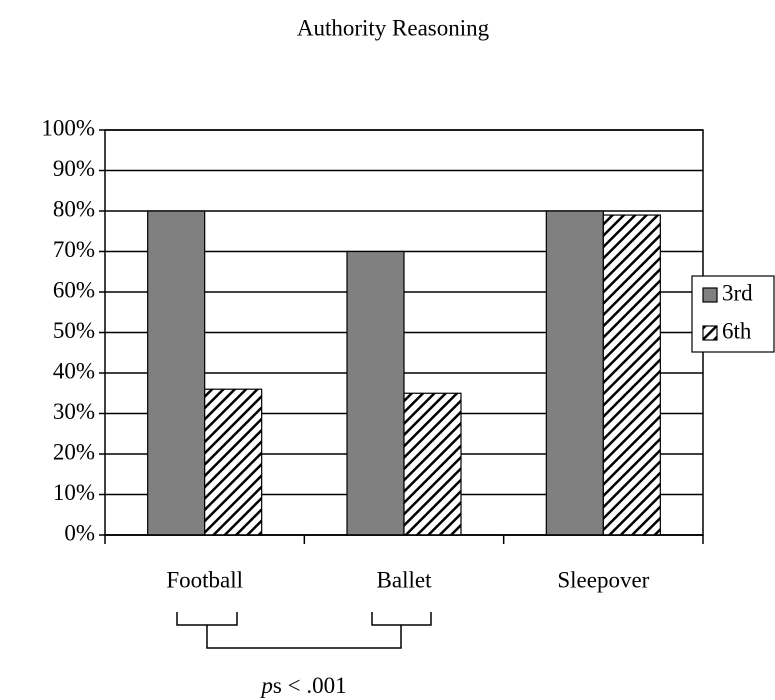  What do you see at coordinates (737, 292) in the screenshot?
I see `legend-label: 3rd` at bounding box center [737, 292].